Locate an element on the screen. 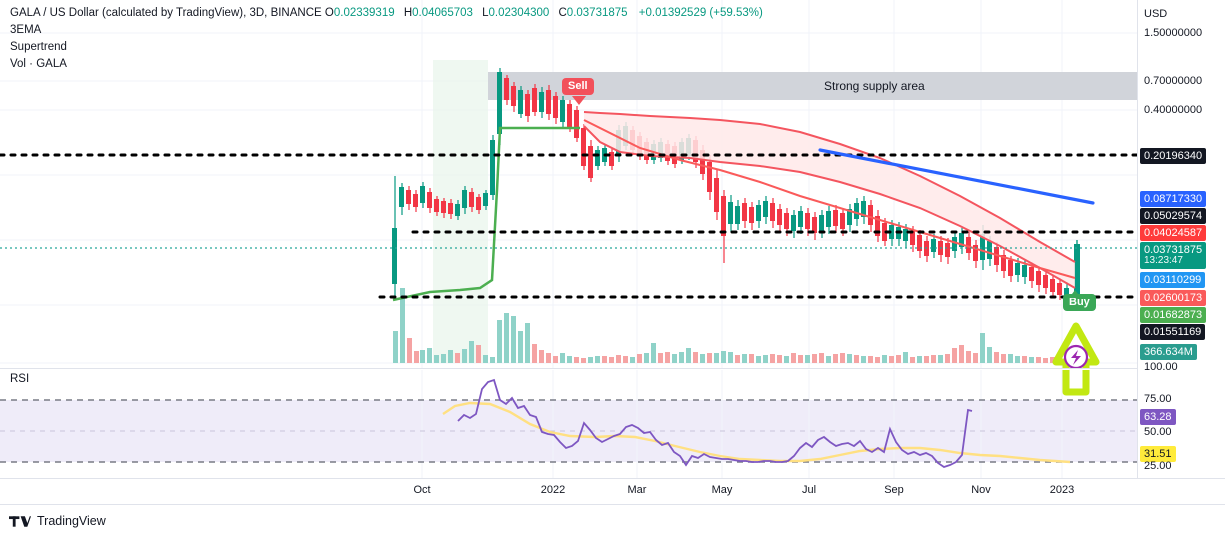 This screenshot has width=1225, height=538. rsi-ma-line is located at coordinates (756, 432).